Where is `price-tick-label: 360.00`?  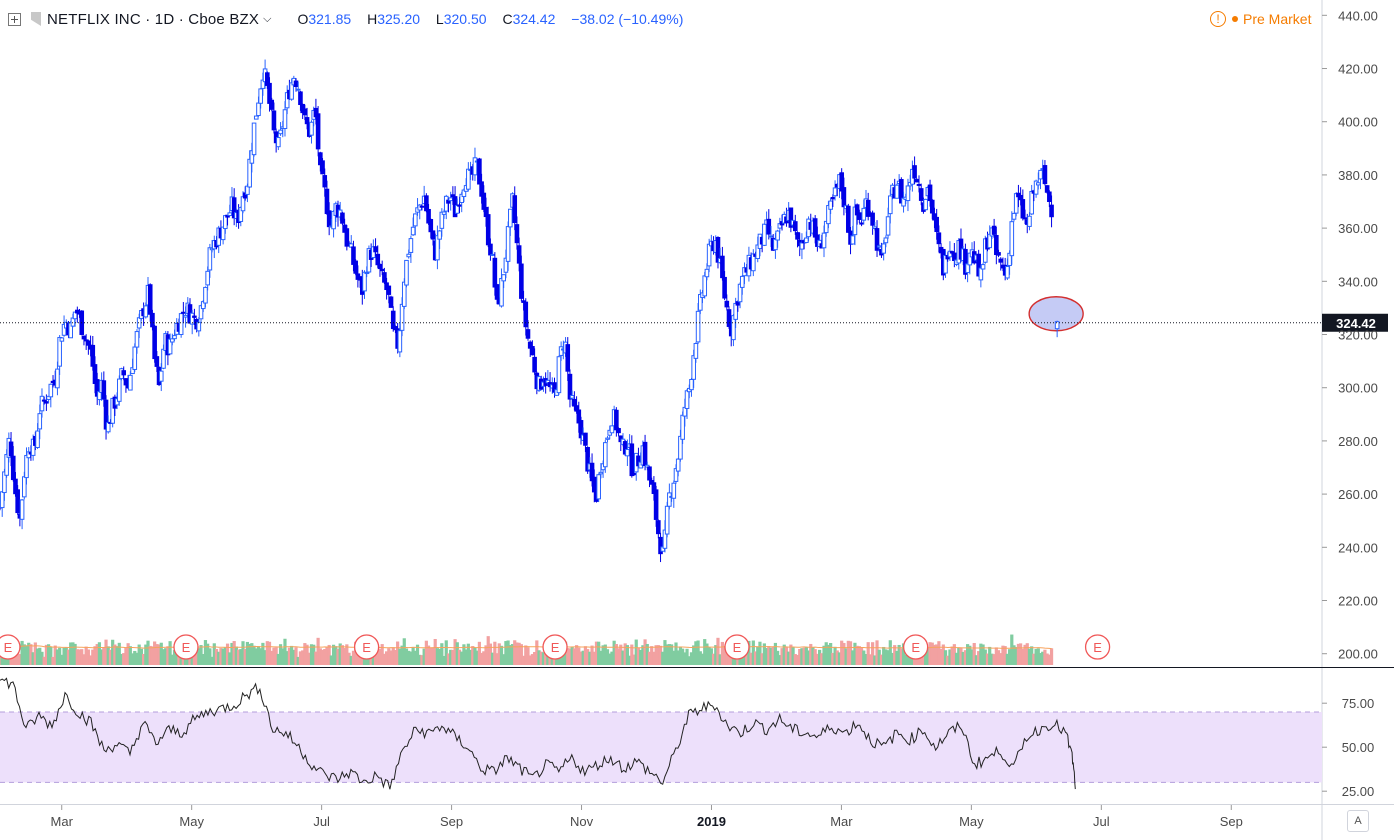 price-tick-label: 360.00 is located at coordinates (1358, 228).